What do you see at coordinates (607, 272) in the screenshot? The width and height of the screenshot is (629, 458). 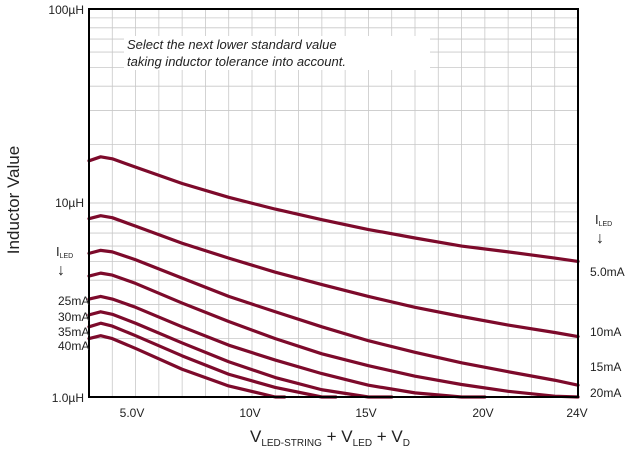 I see `series-label-5ma: 5.0mA` at bounding box center [607, 272].